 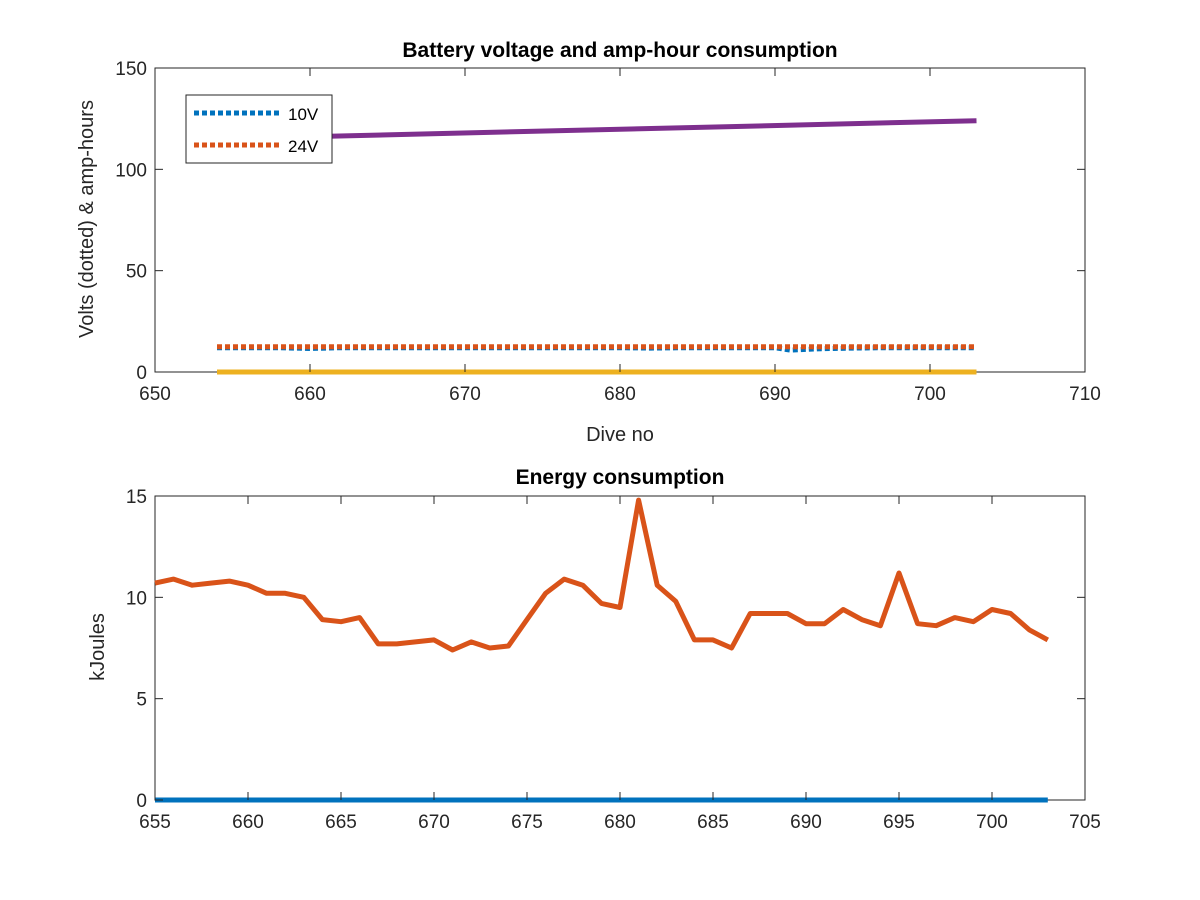 What do you see at coordinates (620, 477) in the screenshot?
I see `chart-title: Energy consumption` at bounding box center [620, 477].